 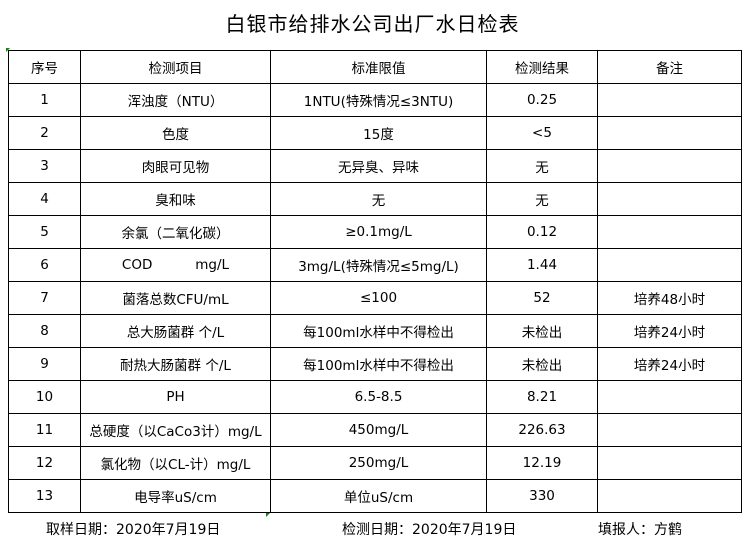 What do you see at coordinates (542, 298) in the screenshot?
I see `table-cell: 52` at bounding box center [542, 298].